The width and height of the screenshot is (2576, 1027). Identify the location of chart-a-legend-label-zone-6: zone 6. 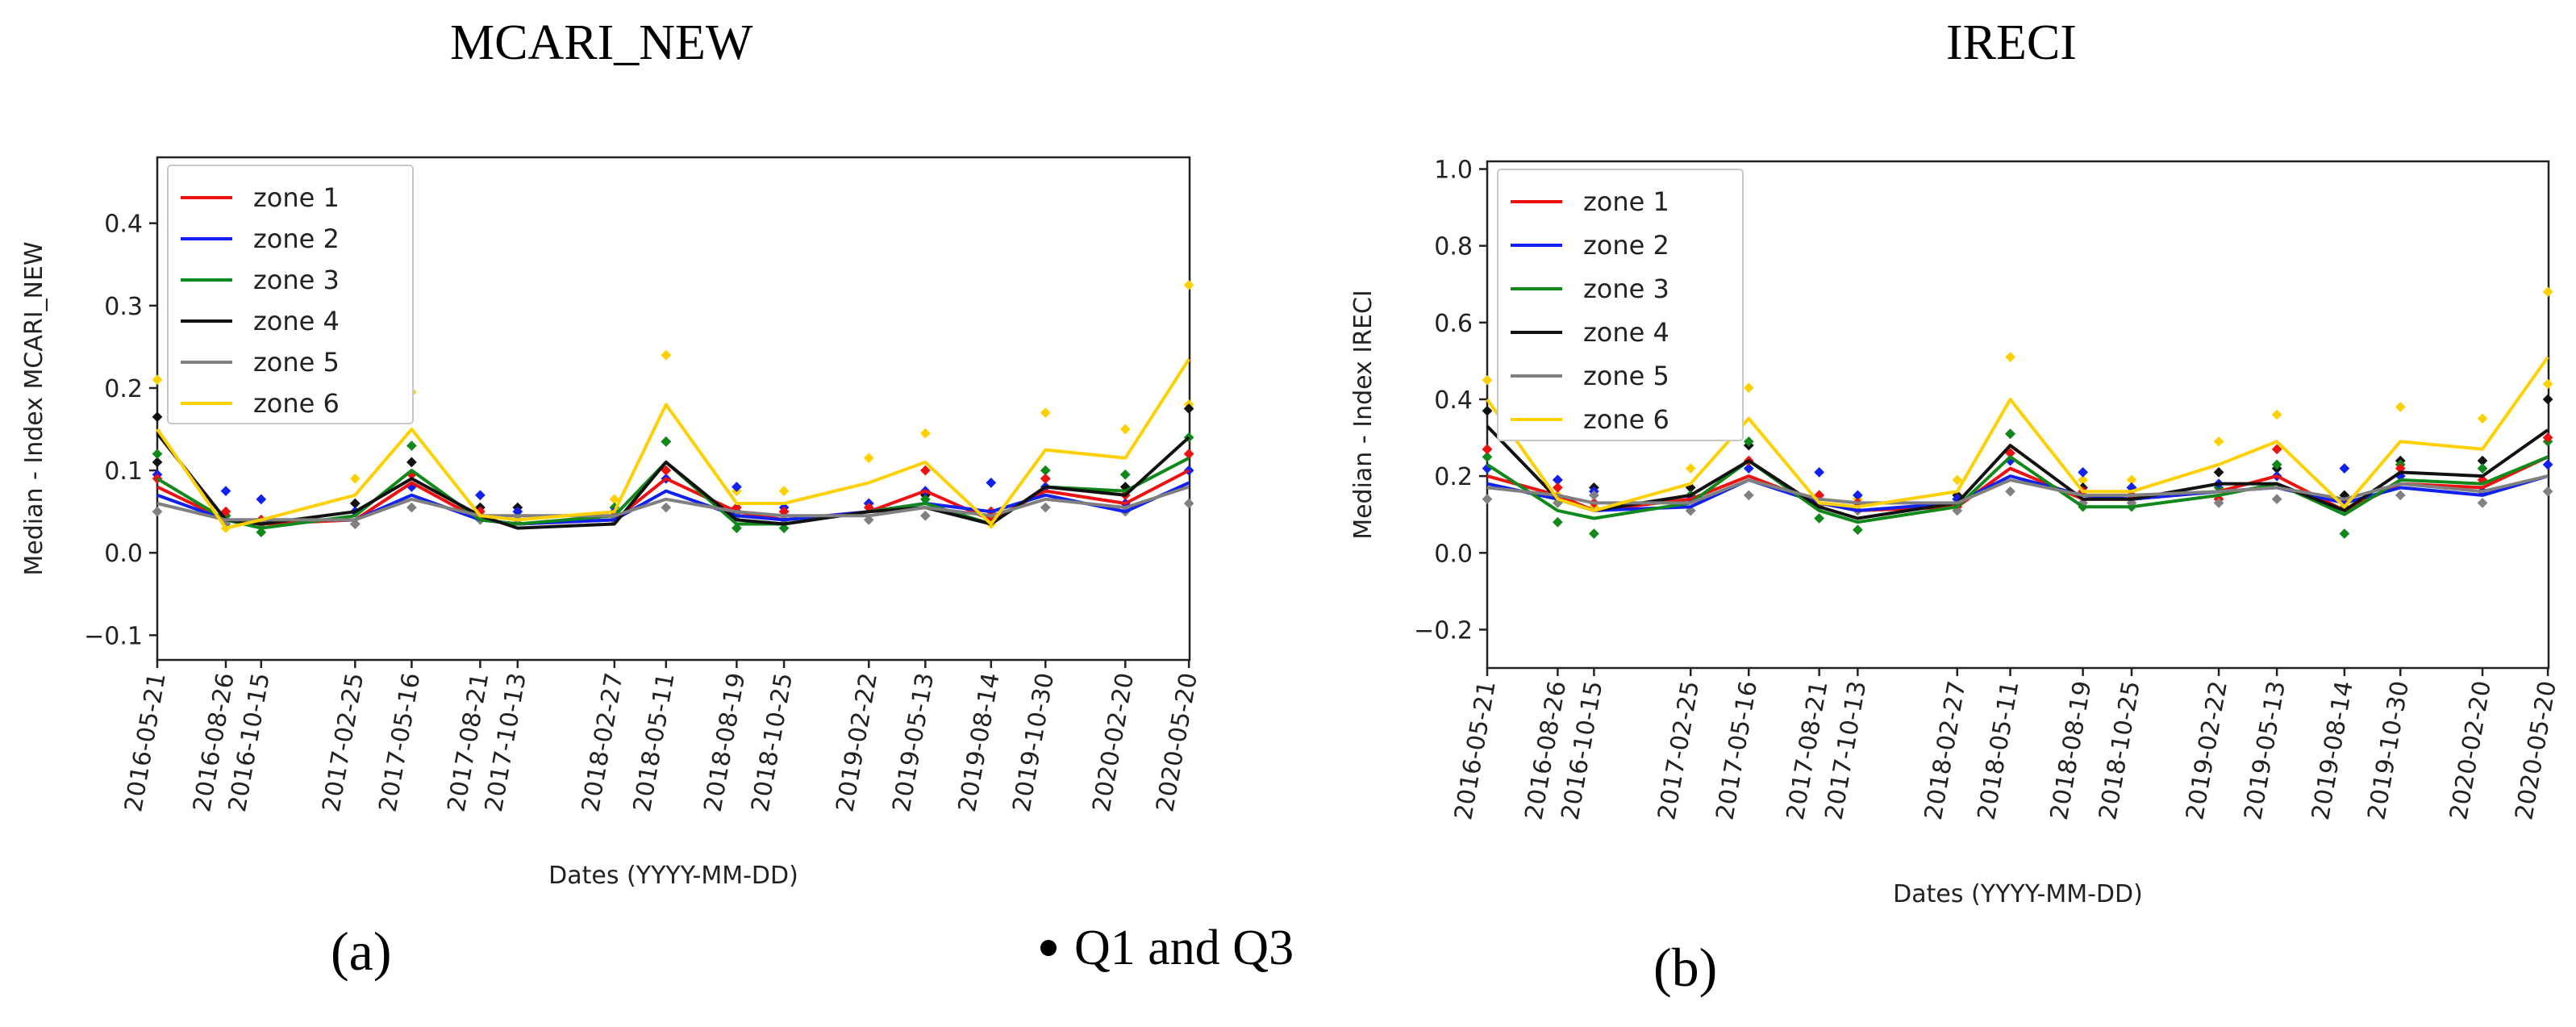
(296, 403).